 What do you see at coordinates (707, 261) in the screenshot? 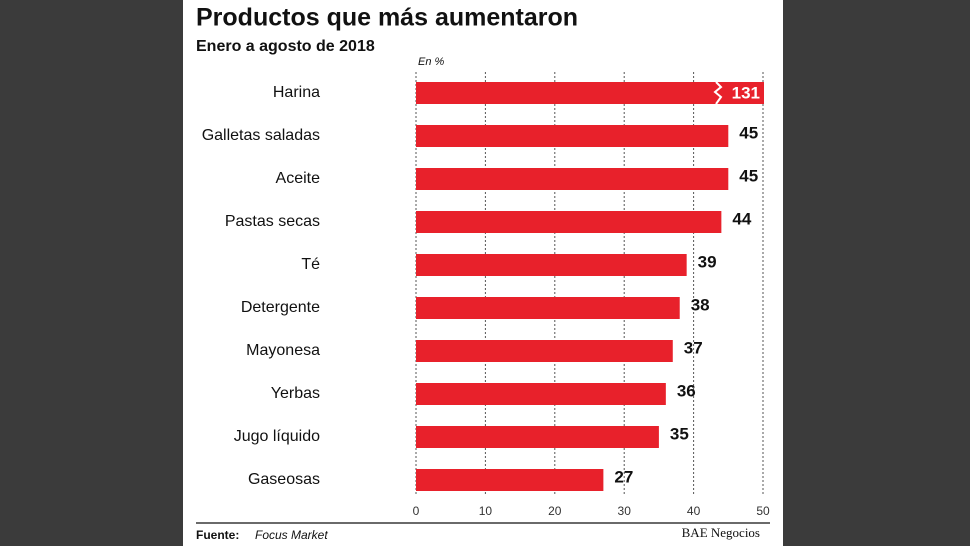
I see `value-label: 39` at bounding box center [707, 261].